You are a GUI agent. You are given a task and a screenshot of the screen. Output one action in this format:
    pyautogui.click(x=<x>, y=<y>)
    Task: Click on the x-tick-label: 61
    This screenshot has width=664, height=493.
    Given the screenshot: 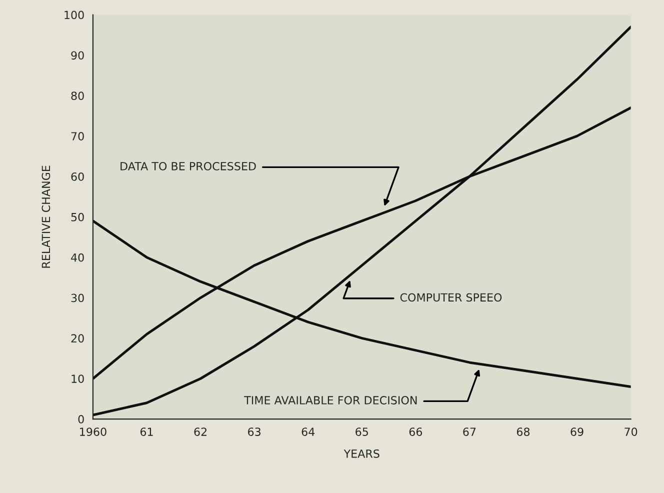 What is the action you would take?
    pyautogui.click(x=146, y=432)
    